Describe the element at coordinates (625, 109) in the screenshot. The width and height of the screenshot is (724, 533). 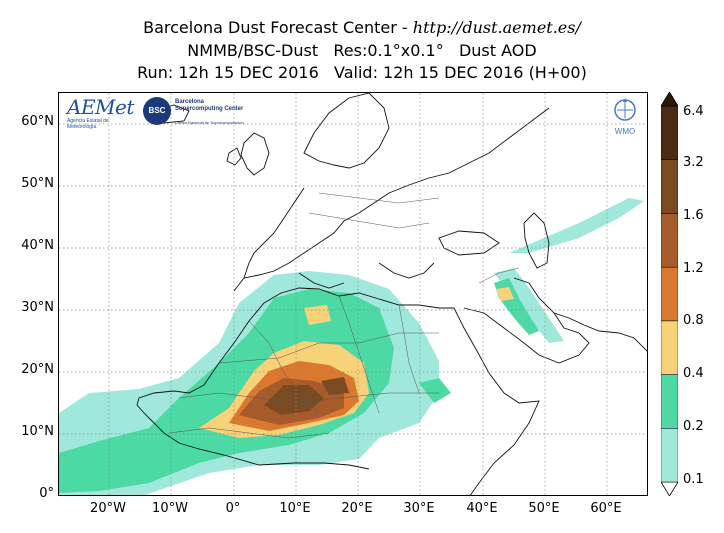
I see `wmo-emblem-icon` at that location.